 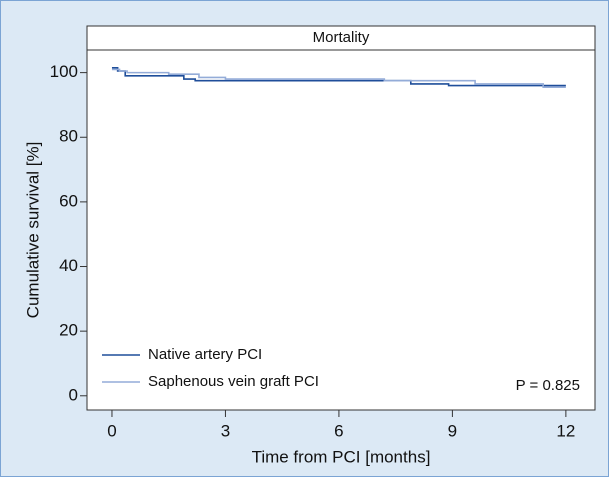 What do you see at coordinates (452, 430) in the screenshot?
I see `x-tick-label: 9` at bounding box center [452, 430].